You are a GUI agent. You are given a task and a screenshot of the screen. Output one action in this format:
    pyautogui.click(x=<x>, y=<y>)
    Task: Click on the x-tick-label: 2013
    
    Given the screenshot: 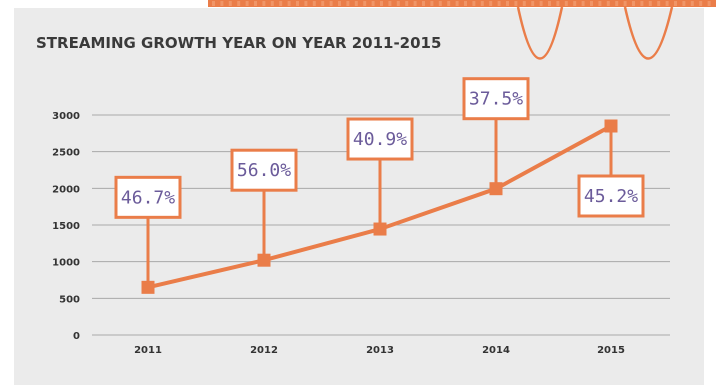 What is the action you would take?
    pyautogui.click(x=380, y=350)
    